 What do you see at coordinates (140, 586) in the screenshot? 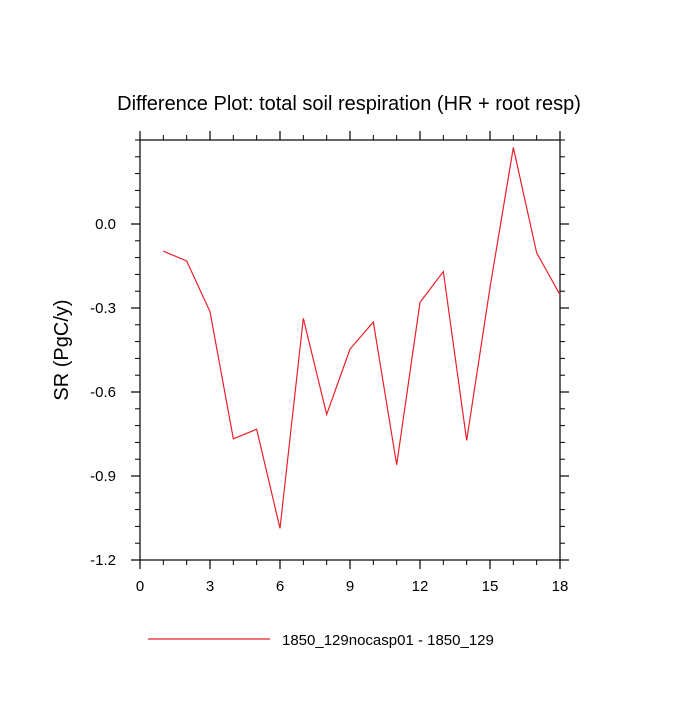
I see `x-tick-label: 0` at bounding box center [140, 586].